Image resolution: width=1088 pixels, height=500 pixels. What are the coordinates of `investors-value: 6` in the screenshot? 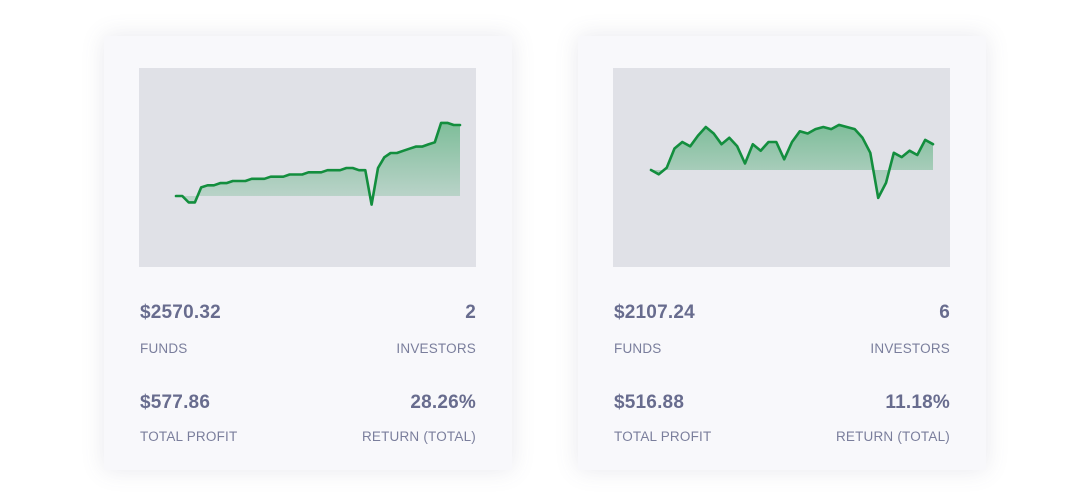 It's located at (944, 312).